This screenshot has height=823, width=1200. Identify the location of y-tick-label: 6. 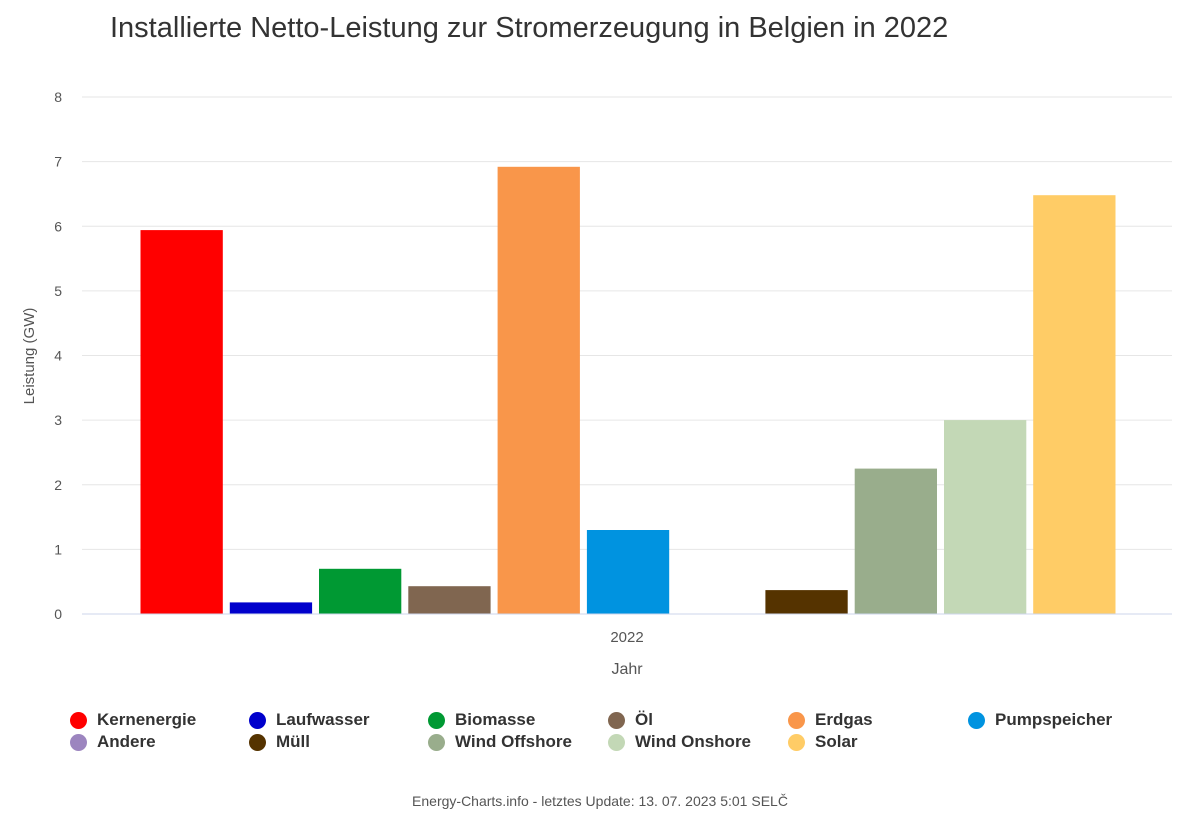
(58, 226).